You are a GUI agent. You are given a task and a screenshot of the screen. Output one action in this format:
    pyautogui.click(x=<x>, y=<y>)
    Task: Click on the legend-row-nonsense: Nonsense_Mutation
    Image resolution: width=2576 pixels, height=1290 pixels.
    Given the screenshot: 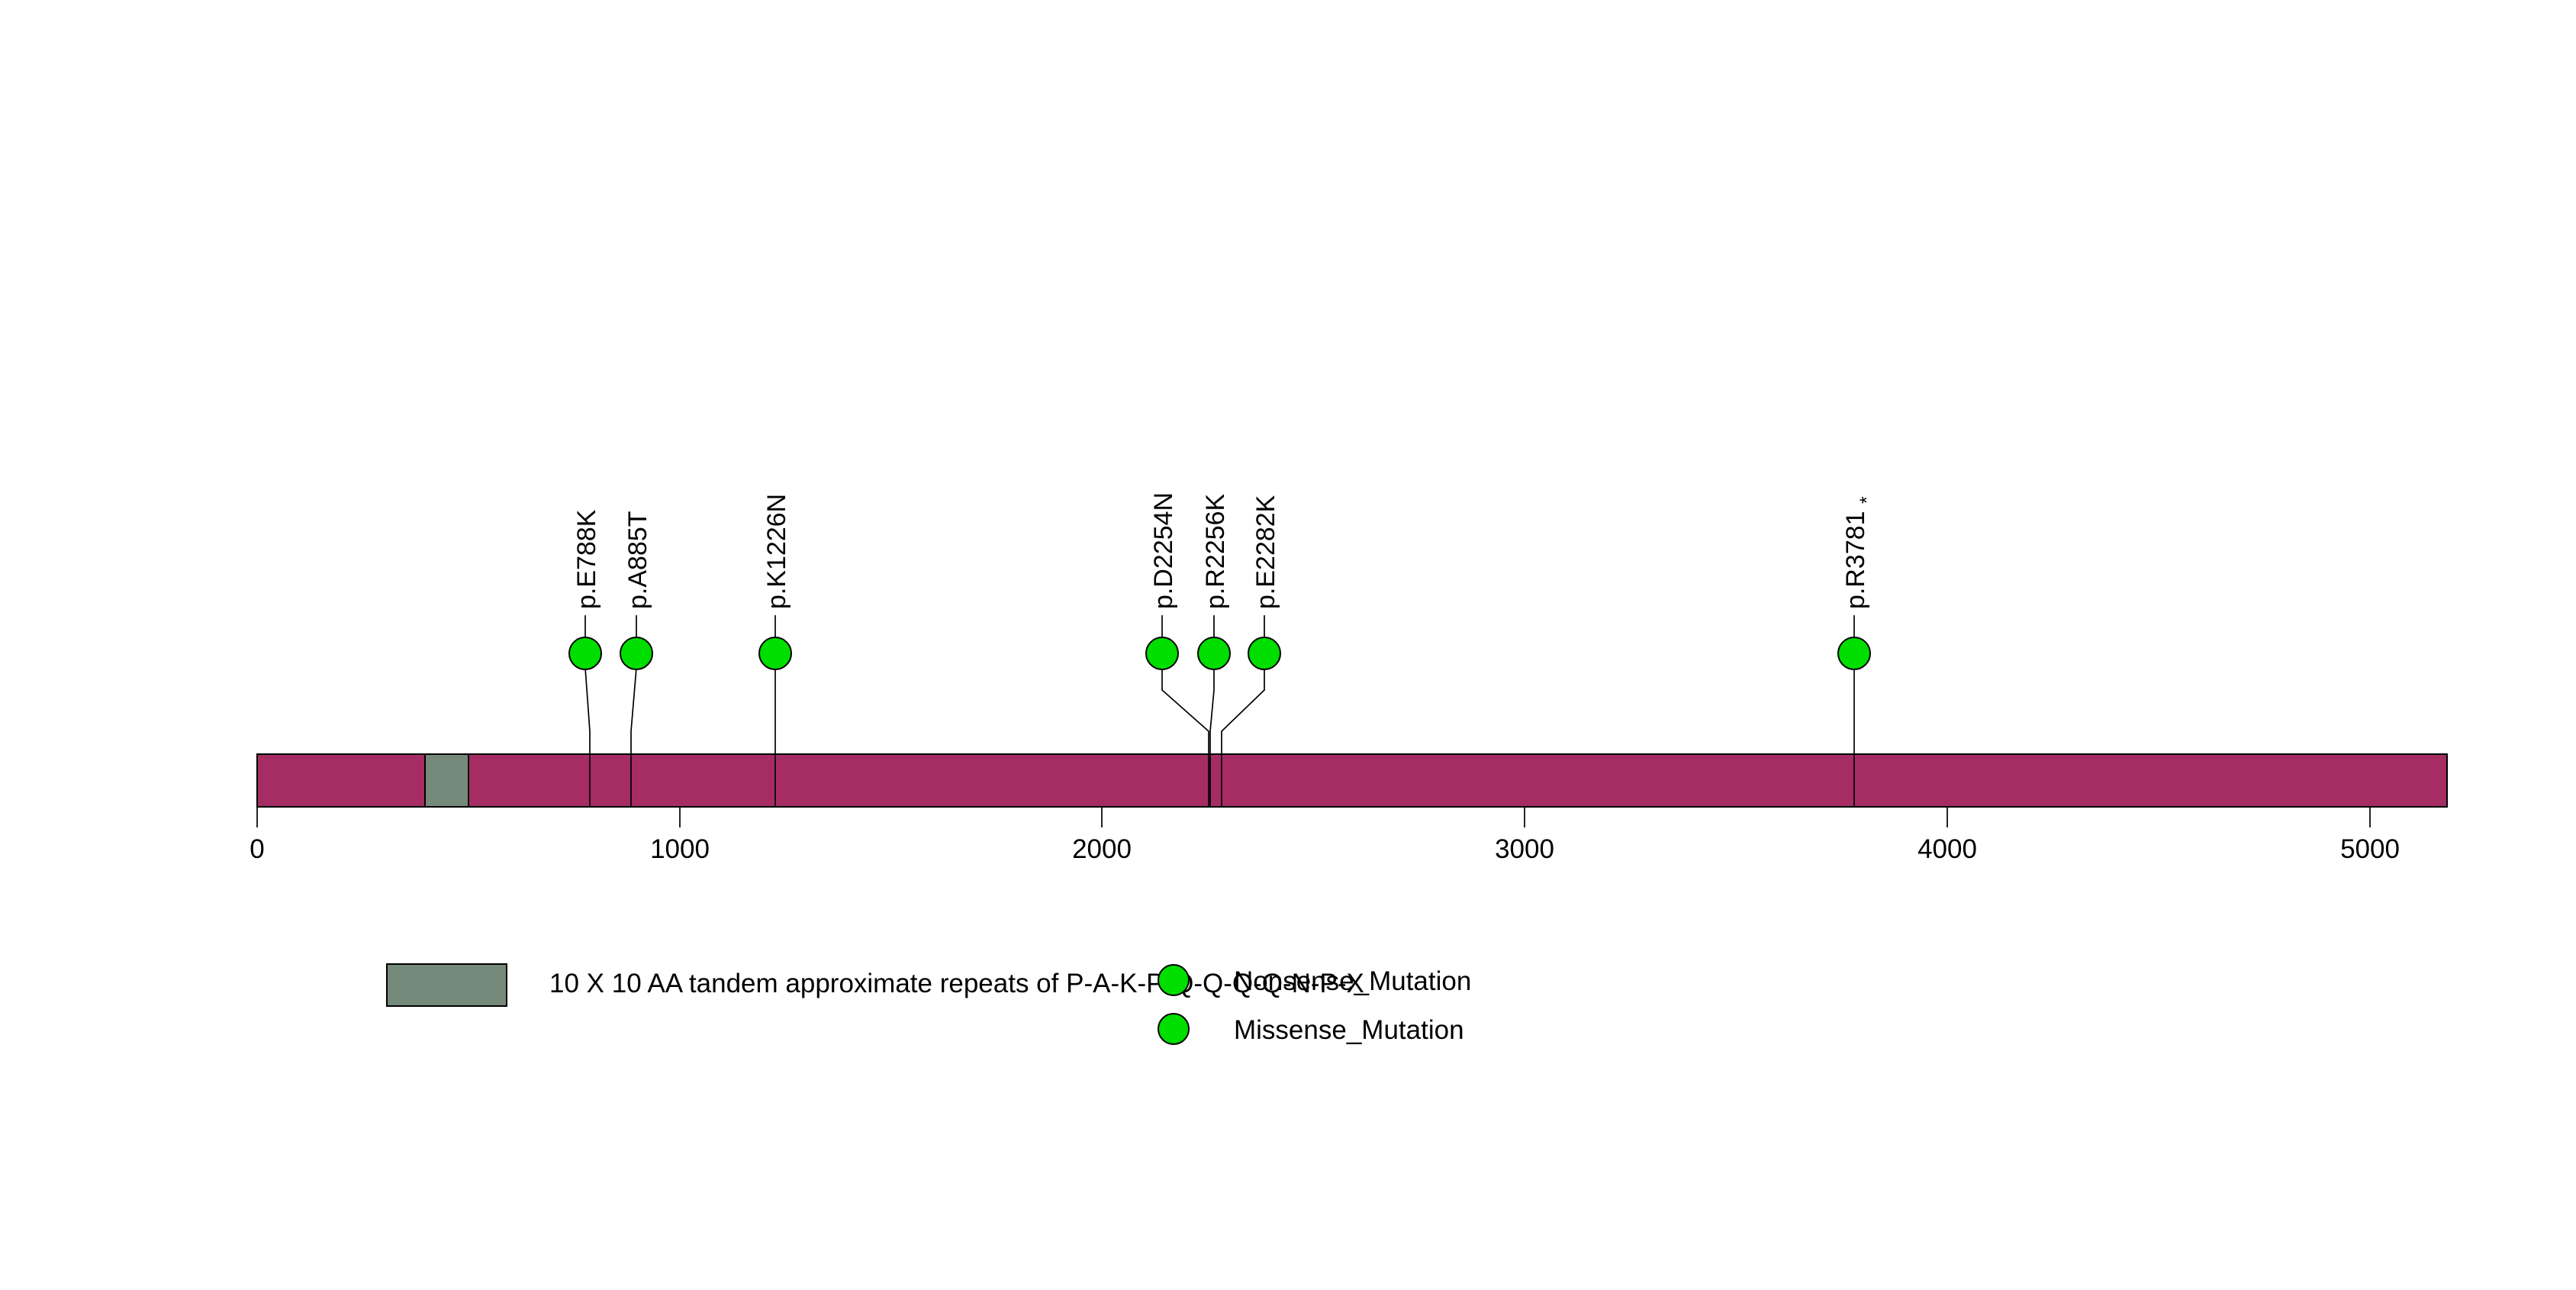 What is the action you would take?
    pyautogui.click(x=1314, y=980)
    